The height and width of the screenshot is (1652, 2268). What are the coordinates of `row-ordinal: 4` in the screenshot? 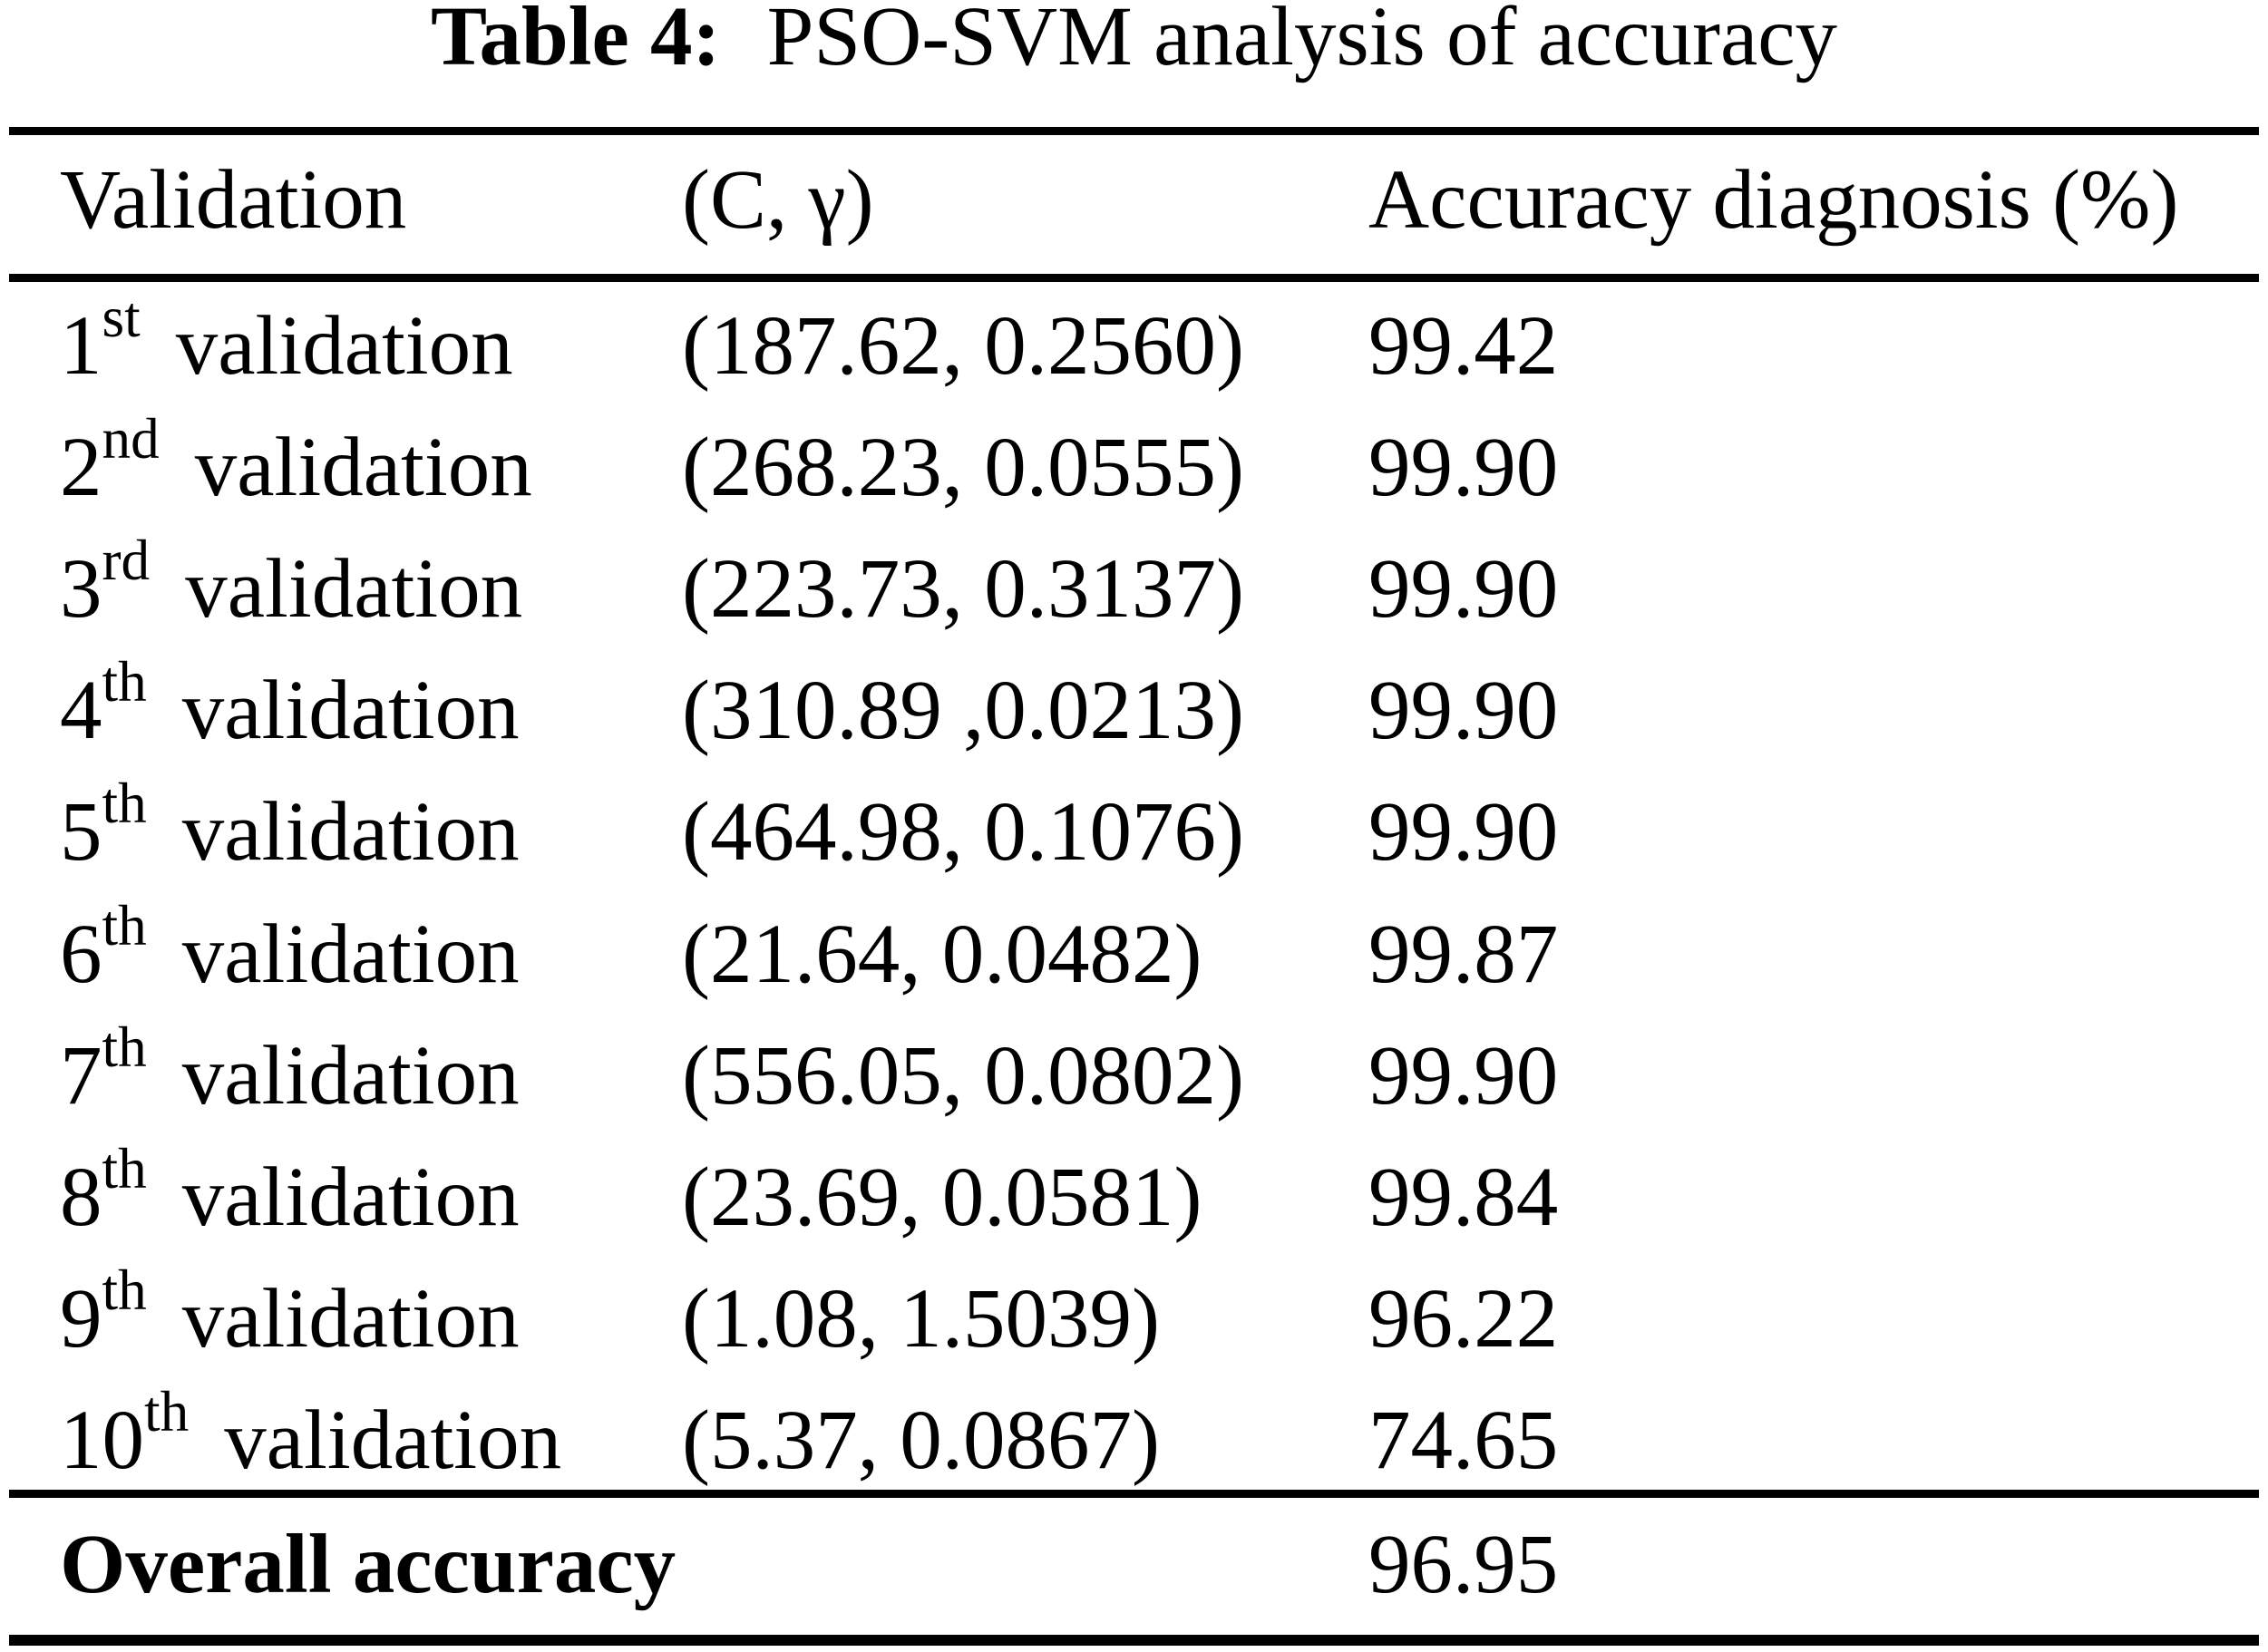 It's located at (81, 710).